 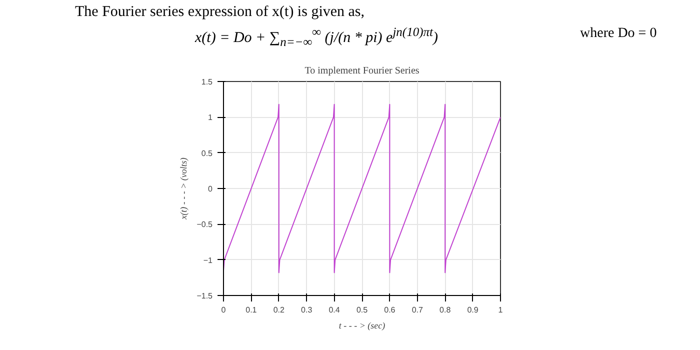 What do you see at coordinates (307, 310) in the screenshot?
I see `x-tick-label: 0.3` at bounding box center [307, 310].